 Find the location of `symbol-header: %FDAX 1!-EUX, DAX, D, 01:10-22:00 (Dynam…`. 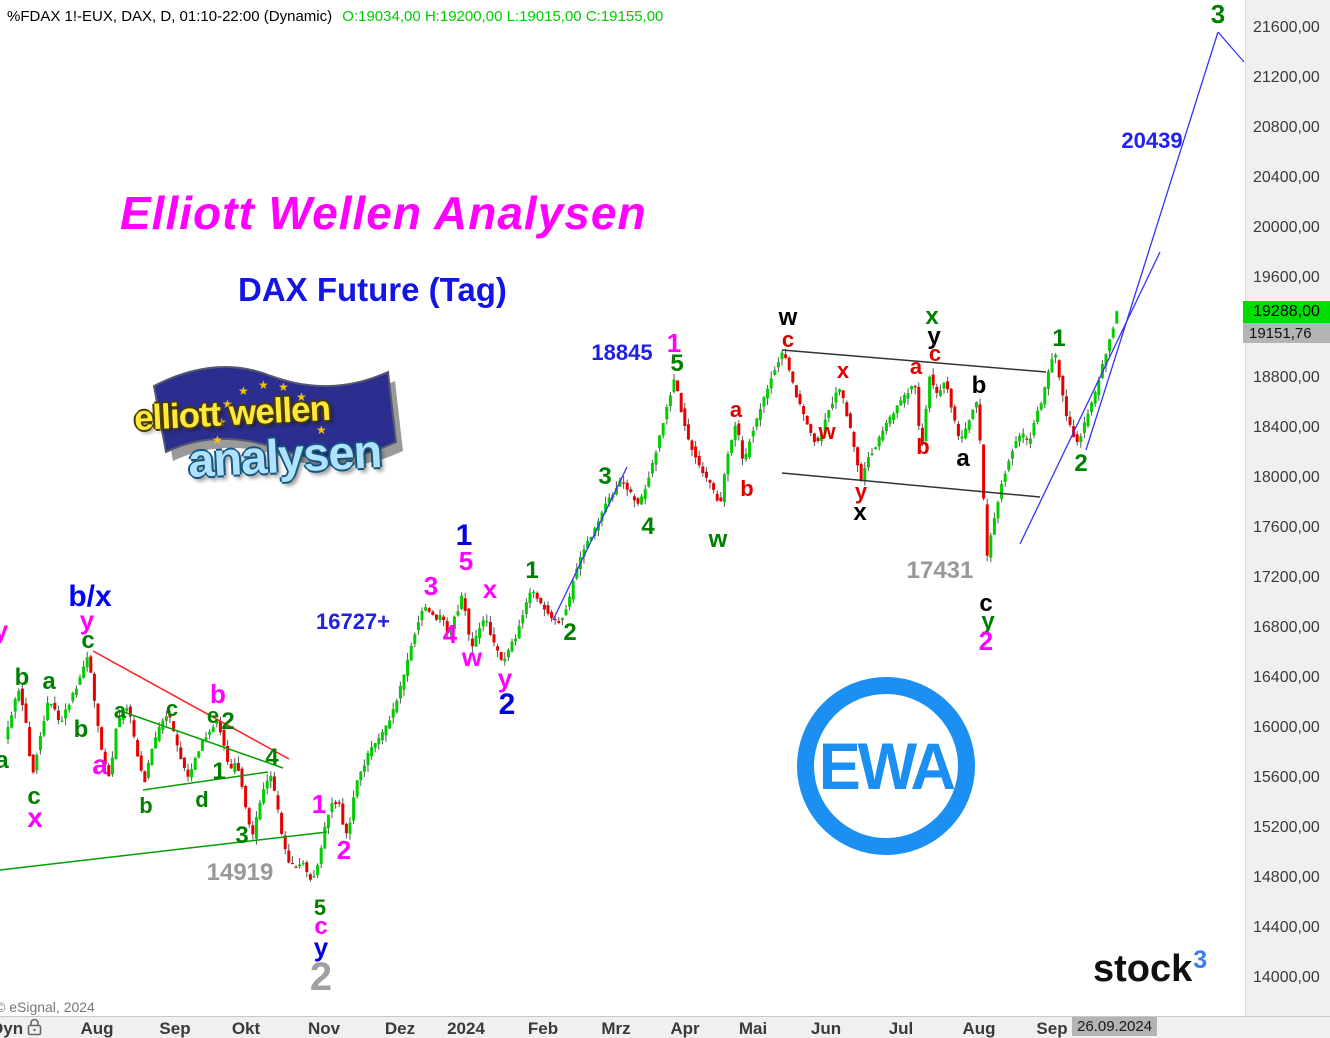

symbol-header: %FDAX 1!-EUX, DAX, D, 01:10-22:00 (Dynam… is located at coordinates (335, 16).